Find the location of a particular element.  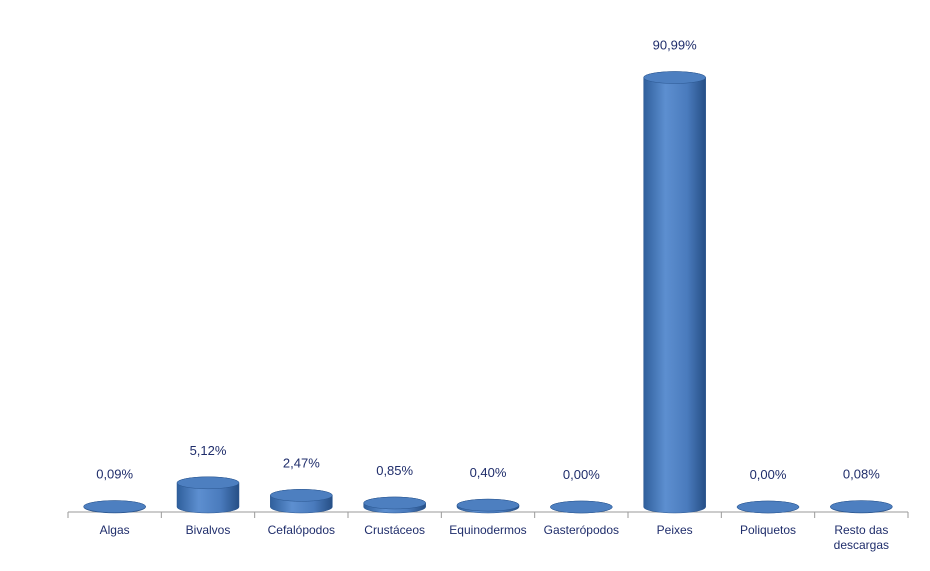

x-tick-label: Poliquetos is located at coordinates (768, 530).